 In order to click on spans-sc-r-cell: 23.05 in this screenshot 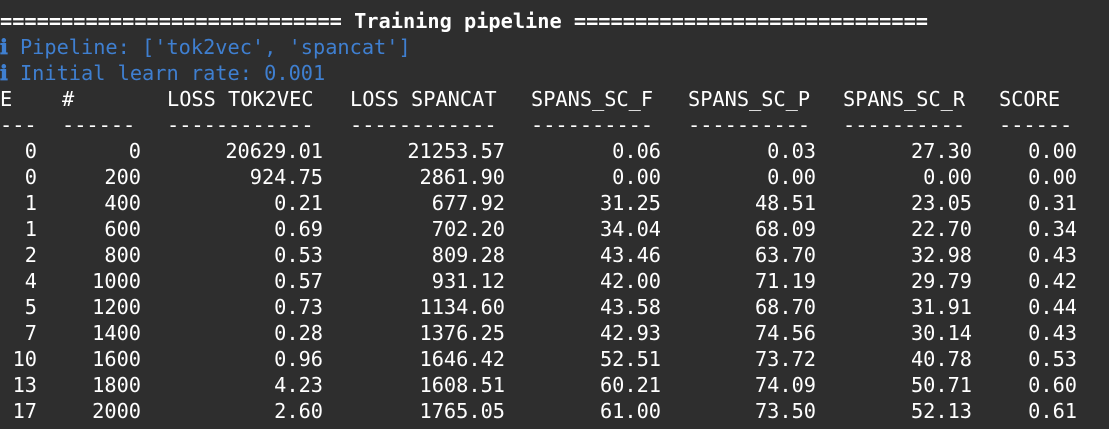, I will do `click(941, 203)`.